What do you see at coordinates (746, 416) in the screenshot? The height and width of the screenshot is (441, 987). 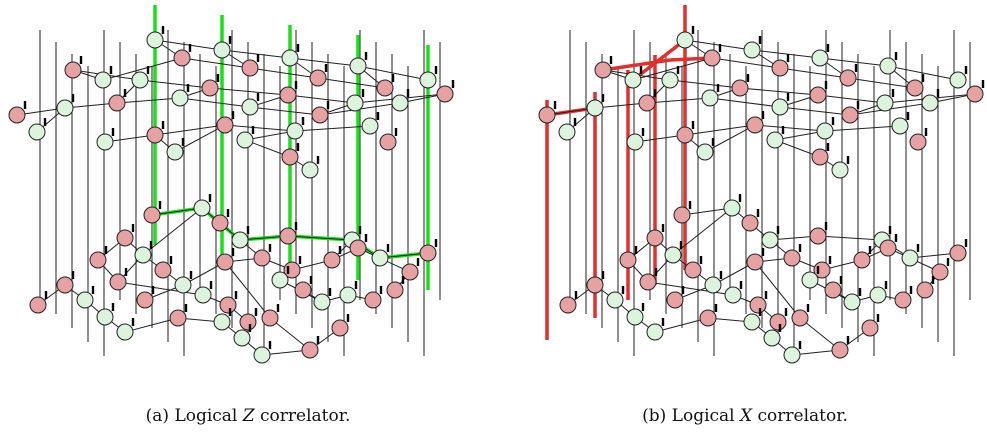 I see `caption-b-symbol: X` at bounding box center [746, 416].